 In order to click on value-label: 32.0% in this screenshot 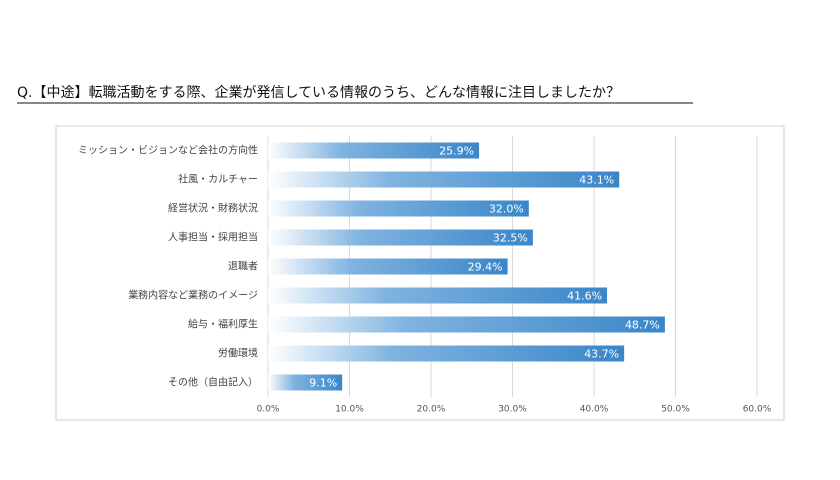, I will do `click(506, 209)`.